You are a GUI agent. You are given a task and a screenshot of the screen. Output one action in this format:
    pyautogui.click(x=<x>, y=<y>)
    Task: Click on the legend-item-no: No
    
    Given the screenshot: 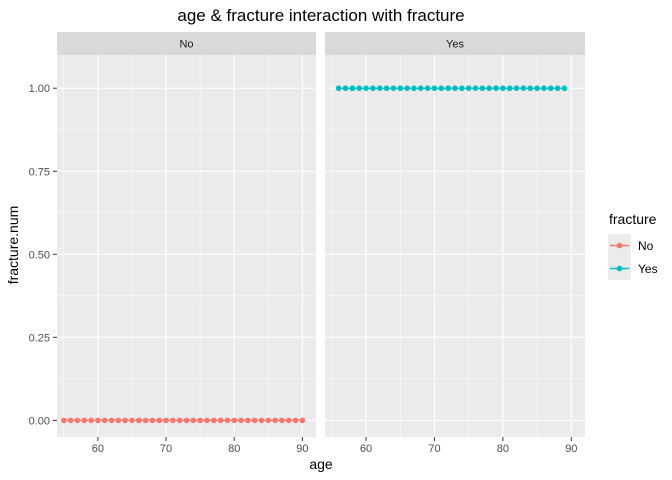 What is the action you would take?
    pyautogui.click(x=631, y=245)
    